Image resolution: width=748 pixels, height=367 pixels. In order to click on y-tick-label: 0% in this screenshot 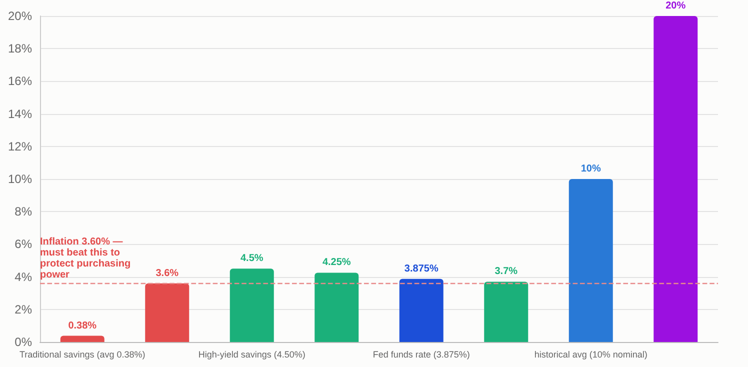, I will do `click(23, 342)`.